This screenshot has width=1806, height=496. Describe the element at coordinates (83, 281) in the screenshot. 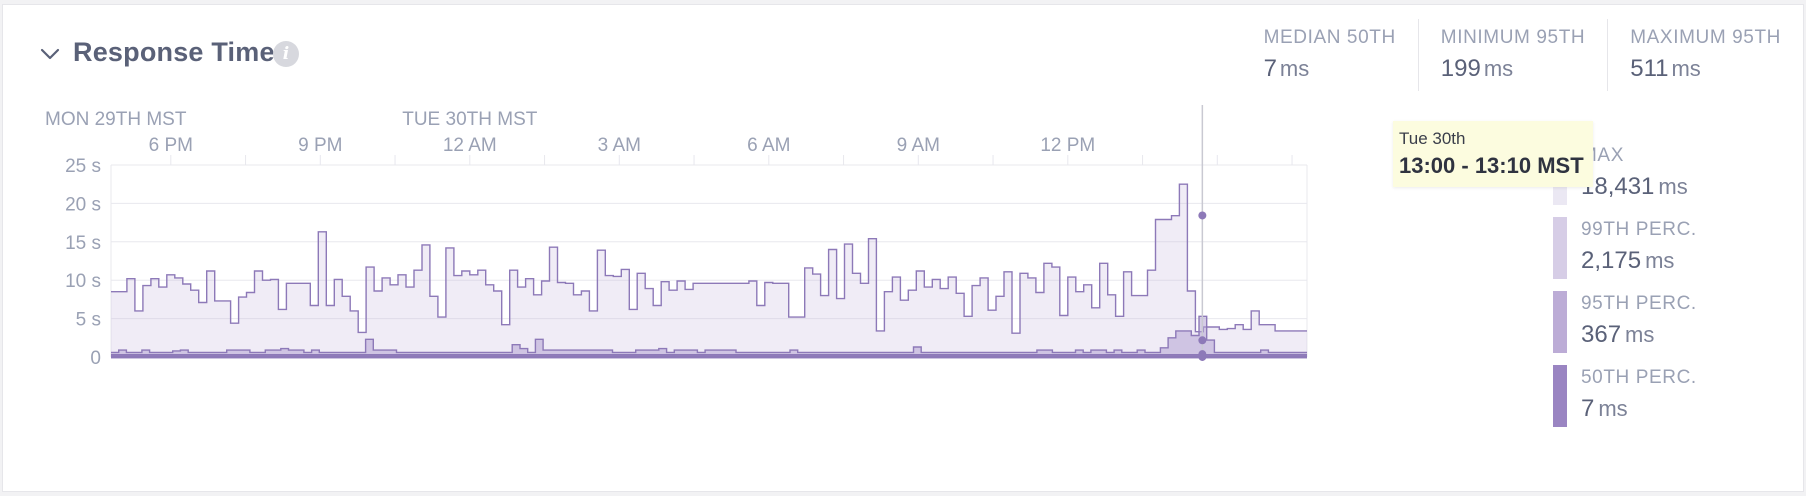

I see `y-tick-label: 10 s` at that location.